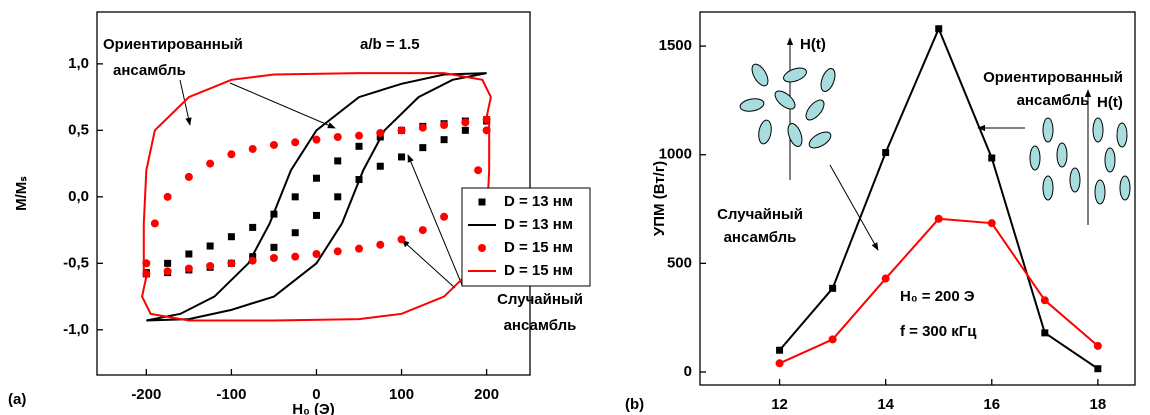 Image resolution: width=1150 pixels, height=415 pixels. What do you see at coordinates (679, 262) in the screenshot?
I see `y-tick-label: 500` at bounding box center [679, 262].